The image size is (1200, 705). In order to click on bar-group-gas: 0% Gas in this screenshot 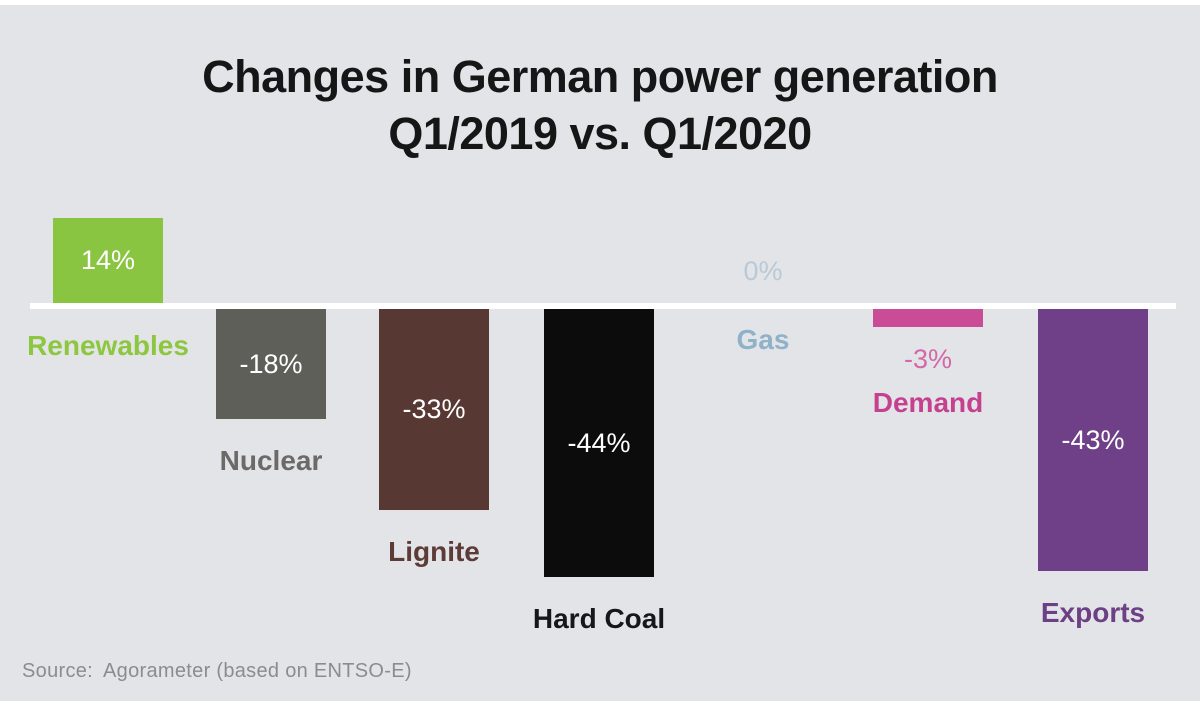, I will do `click(763, 352)`.